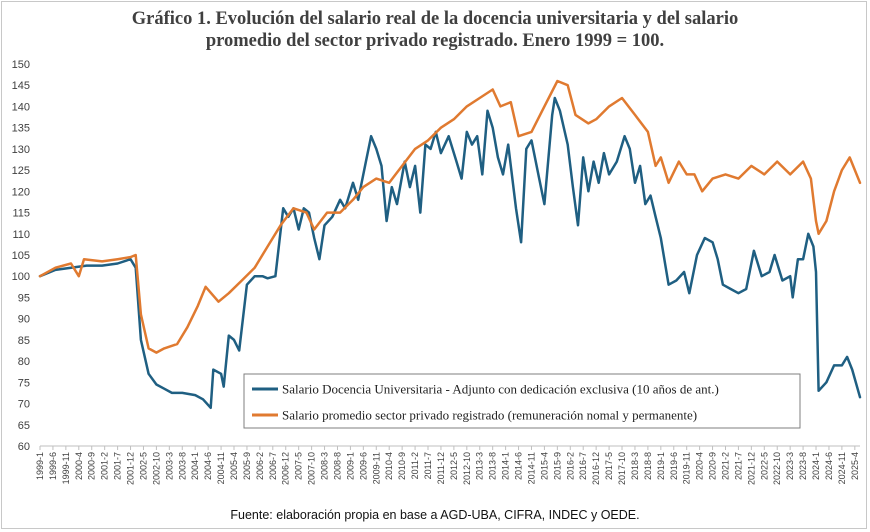 This screenshot has width=870, height=532. Describe the element at coordinates (234, 466) in the screenshot. I see `x-tick-label: 2005-4` at that location.